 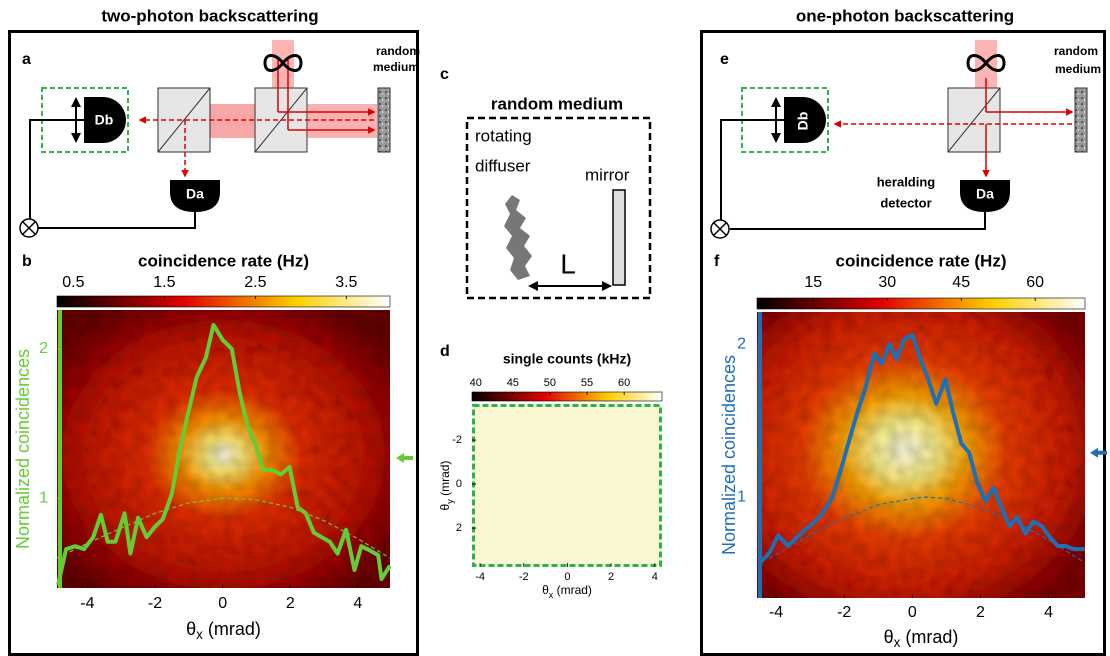 What do you see at coordinates (459, 484) in the screenshot?
I see `y-tick-label: 0` at bounding box center [459, 484].